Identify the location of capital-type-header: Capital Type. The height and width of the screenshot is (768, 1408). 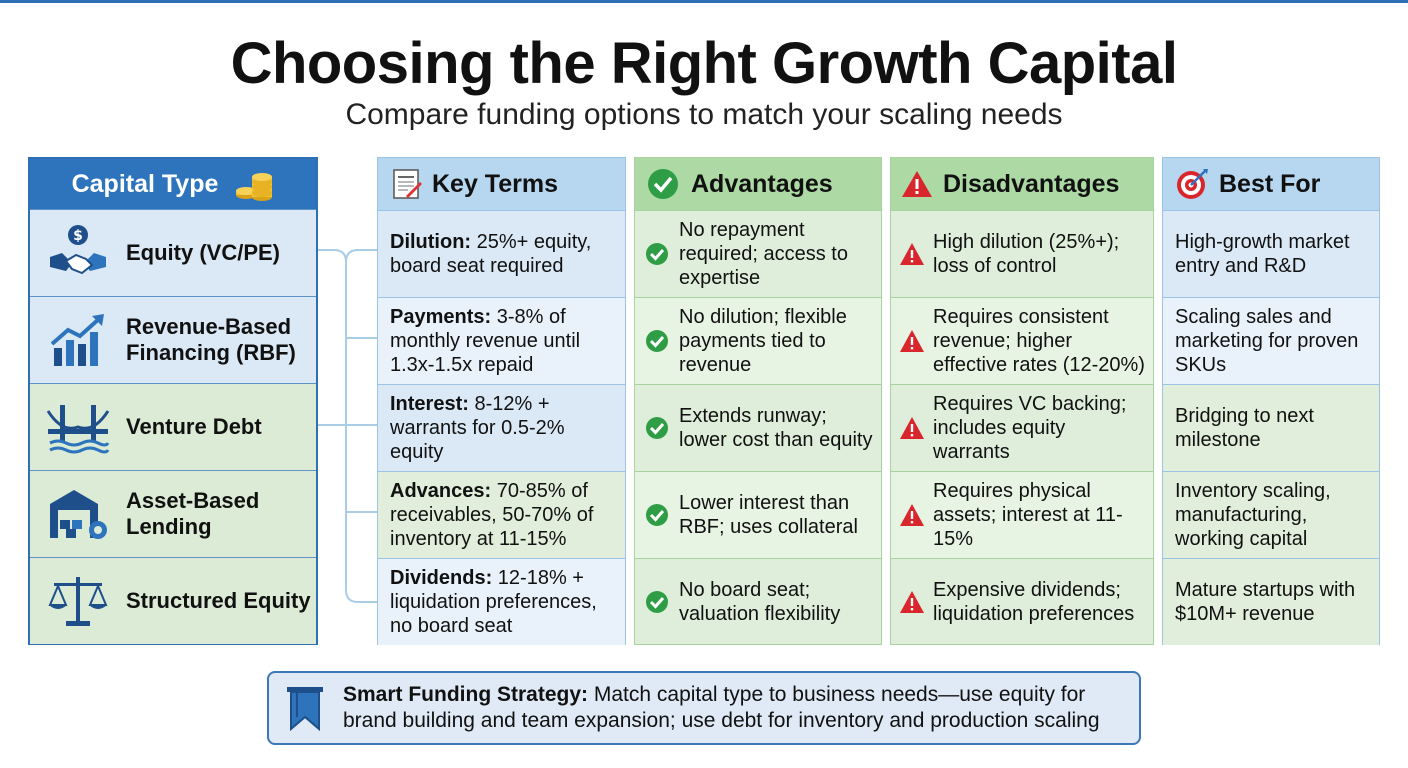
(173, 184).